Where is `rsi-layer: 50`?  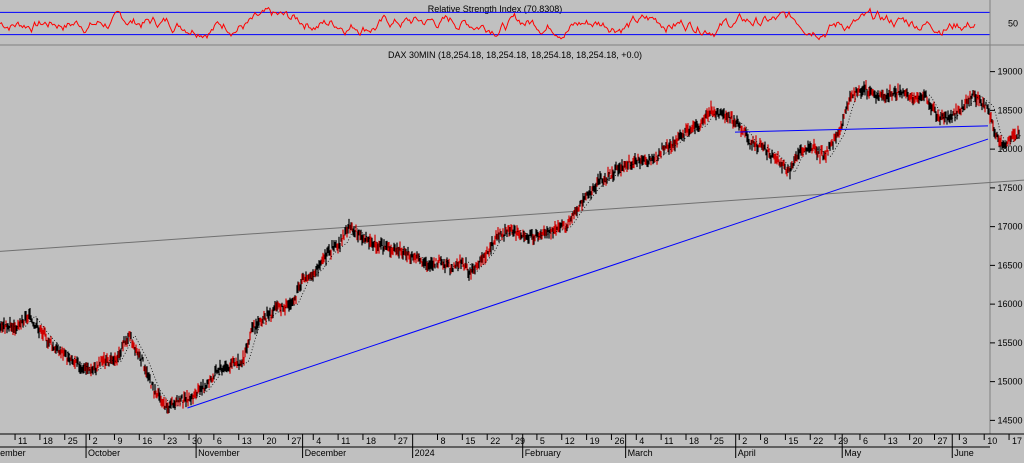 rsi-layer: 50 is located at coordinates (509, 23).